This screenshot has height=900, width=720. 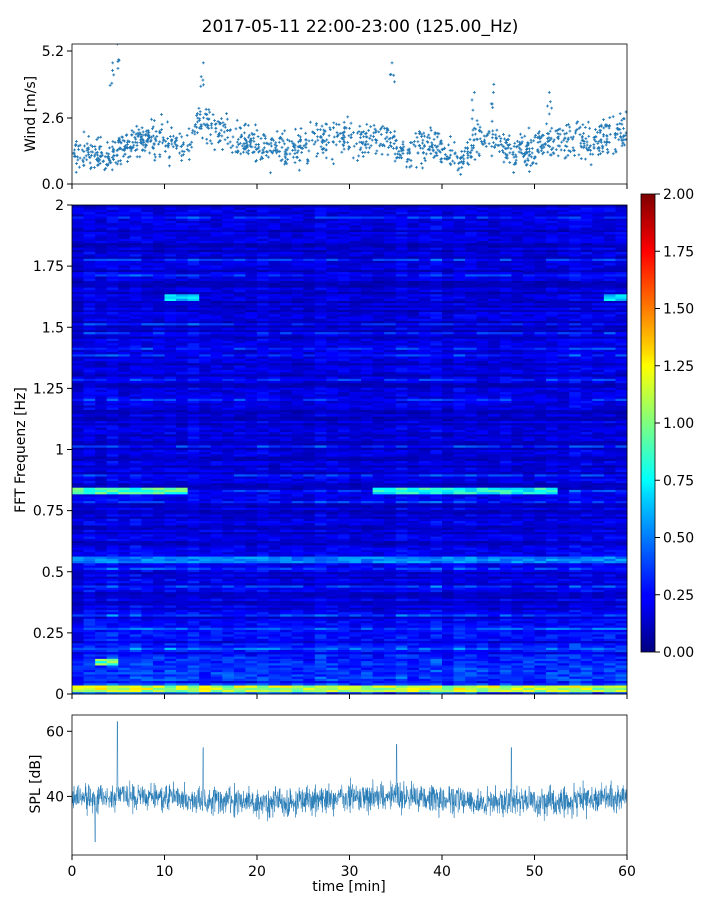 What do you see at coordinates (53, 185) in the screenshot?
I see `wind-ytick-label: 0.0` at bounding box center [53, 185].